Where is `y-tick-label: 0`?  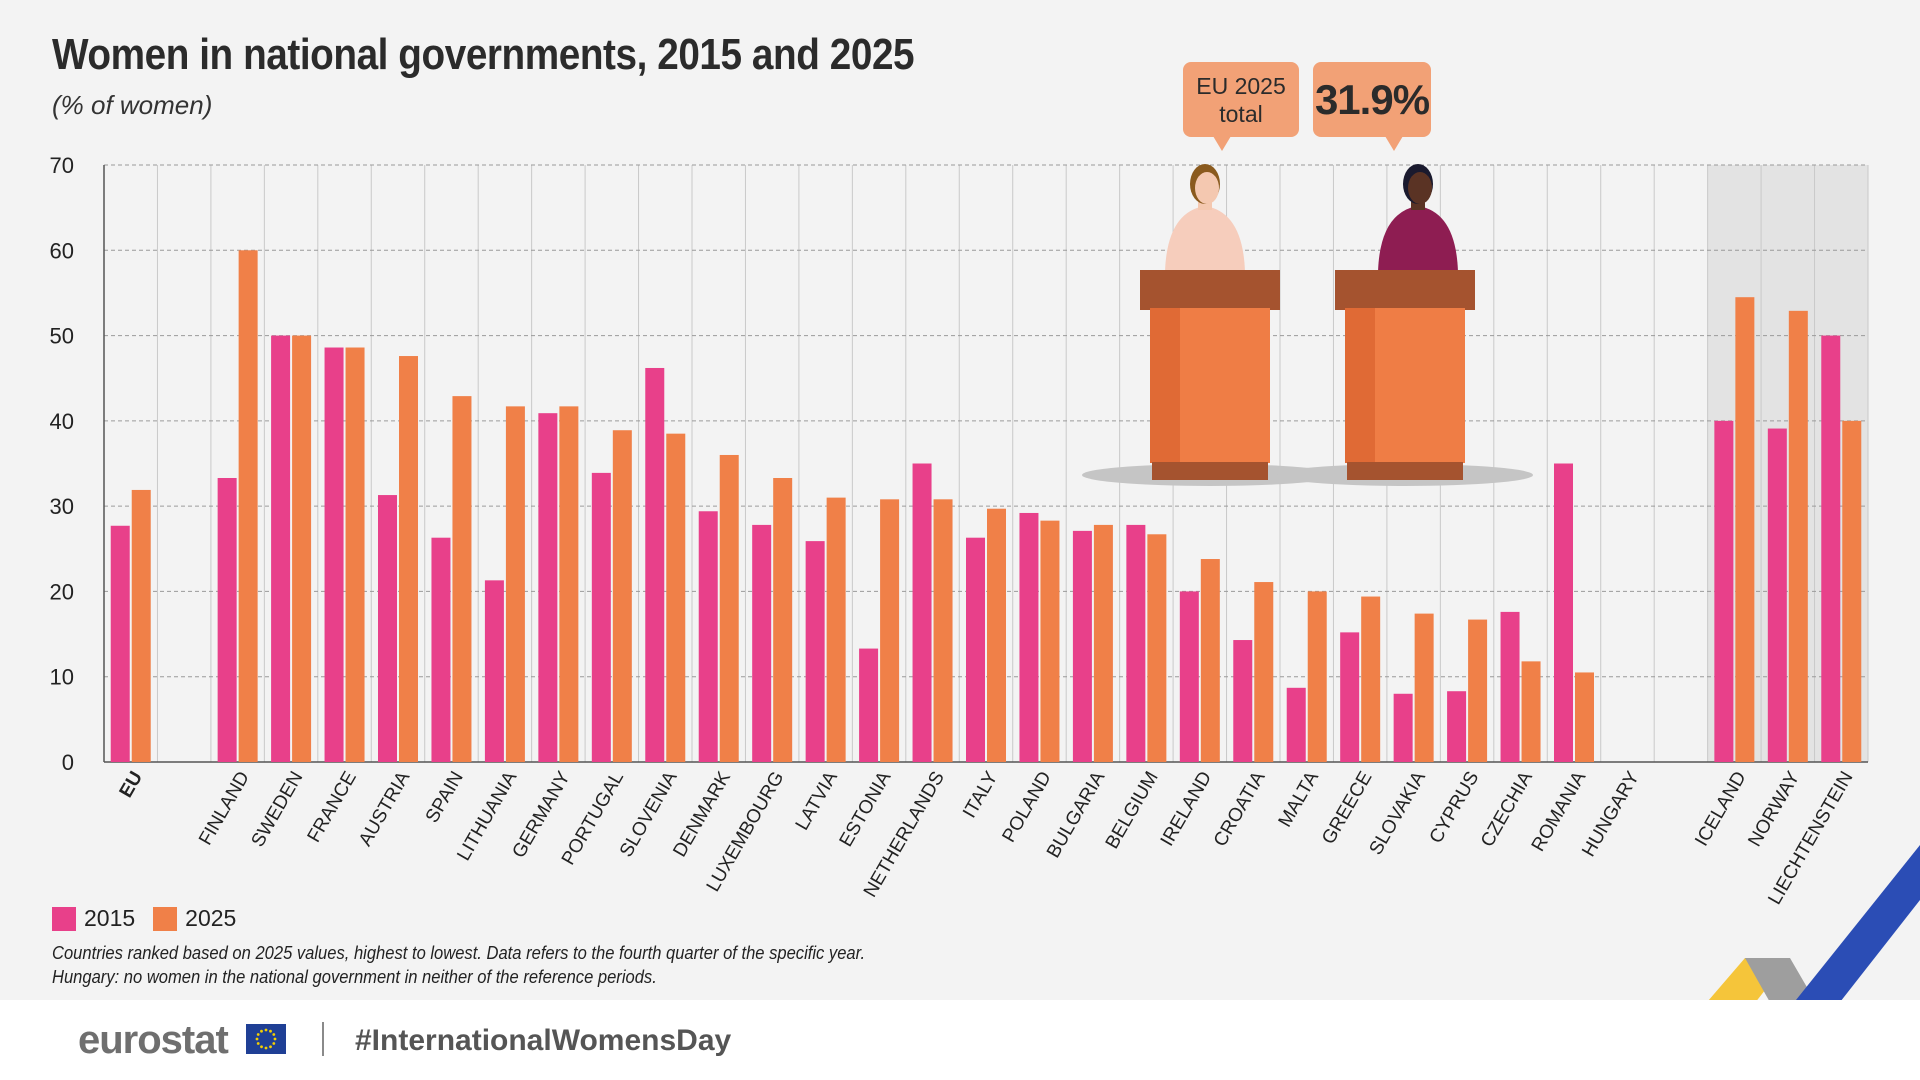
y-tick-label: 0 is located at coordinates (68, 762).